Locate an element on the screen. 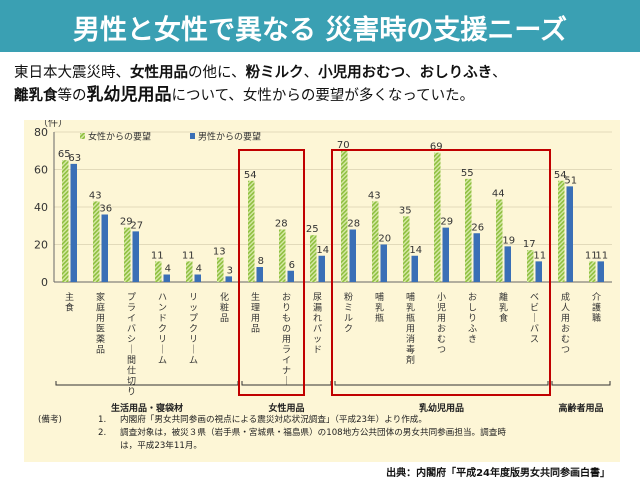 This screenshot has width=640, height=479. category-label-char: も is located at coordinates (286, 318).